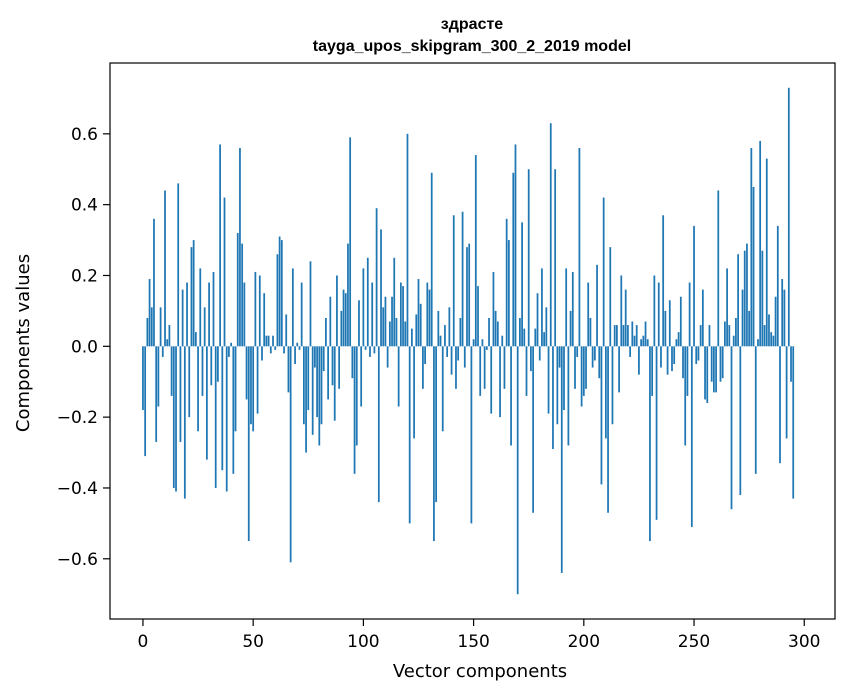 This screenshot has width=867, height=696. I want to click on y-axis-label: Components values, so click(23, 343).